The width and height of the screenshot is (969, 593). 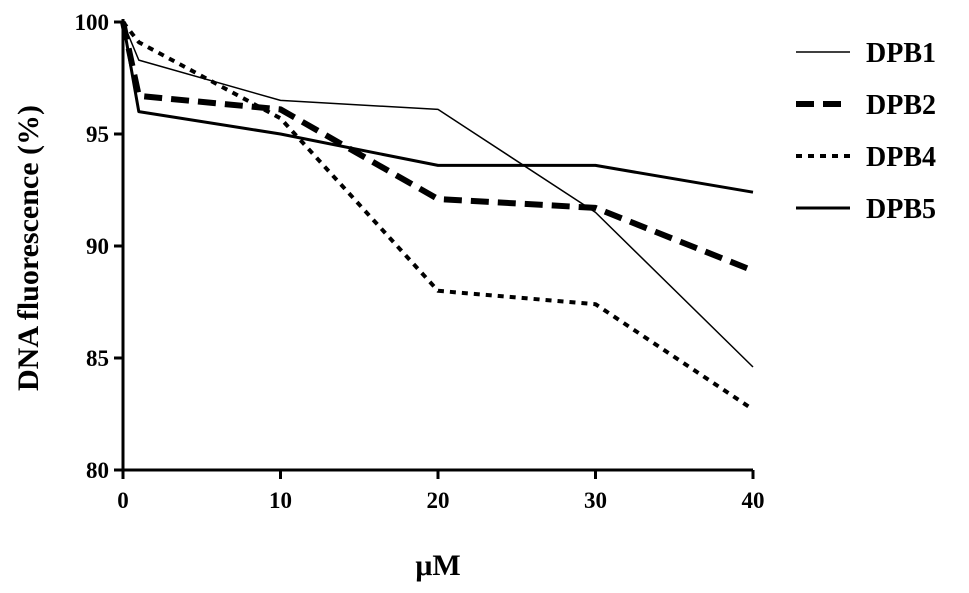 What do you see at coordinates (438, 500) in the screenshot?
I see `x-tick-label: 20` at bounding box center [438, 500].